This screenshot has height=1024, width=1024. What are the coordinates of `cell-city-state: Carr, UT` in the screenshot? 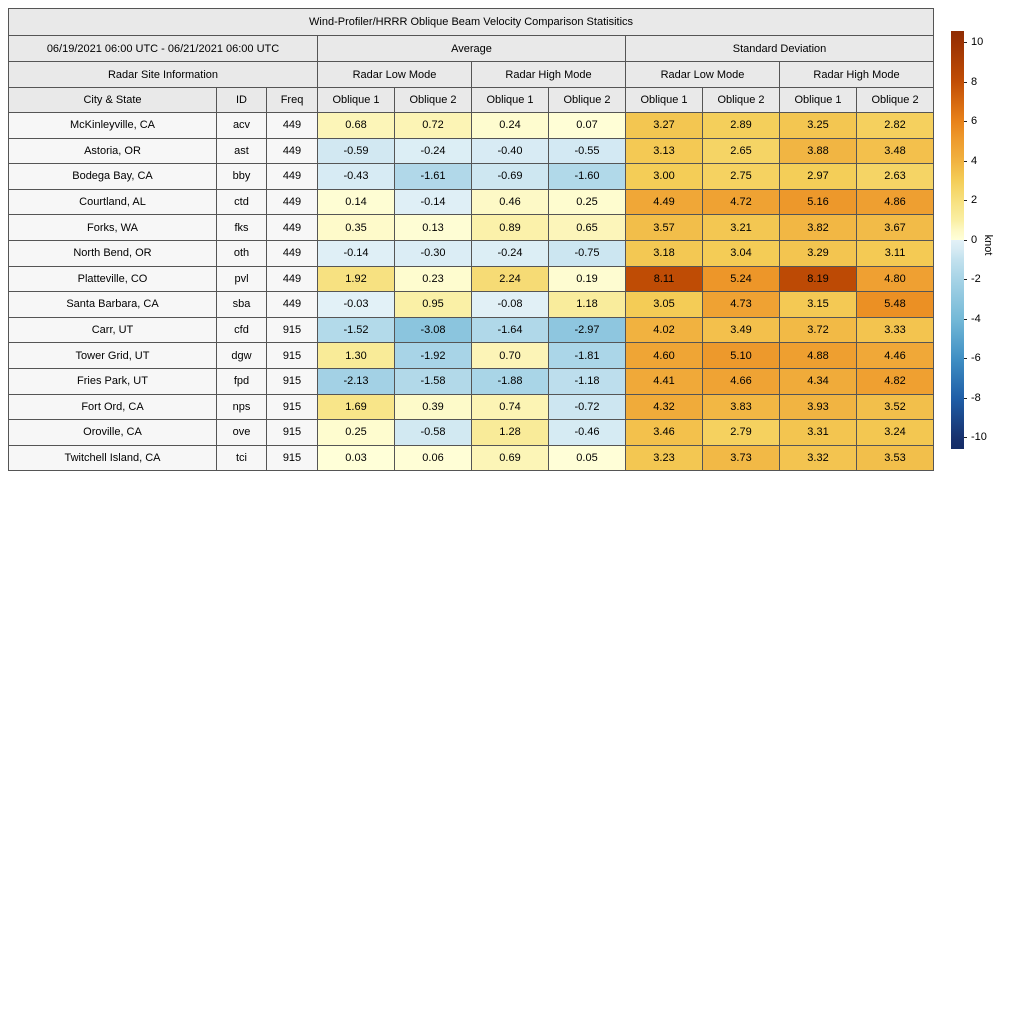 It's located at (112, 330).